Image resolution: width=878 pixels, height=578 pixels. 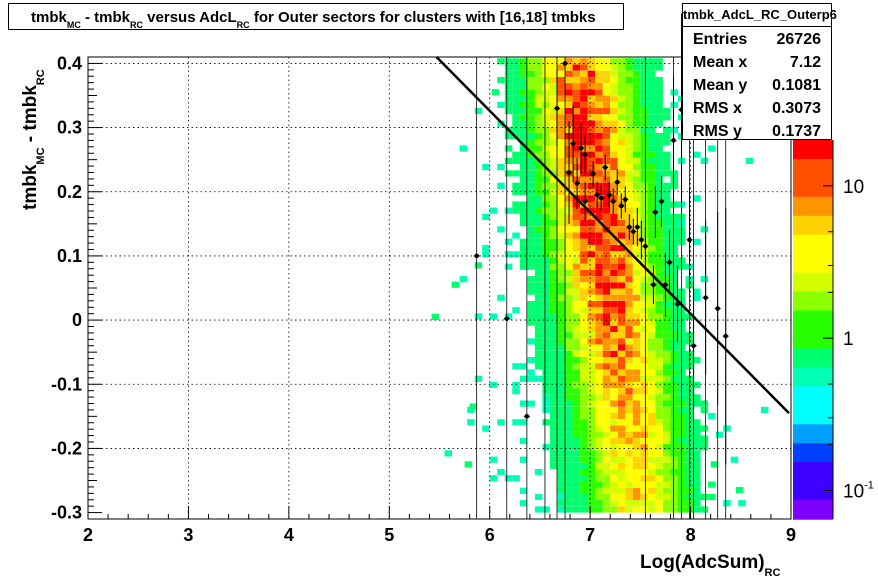 What do you see at coordinates (813, 453) in the screenshot?
I see `color-bar-step` at bounding box center [813, 453].